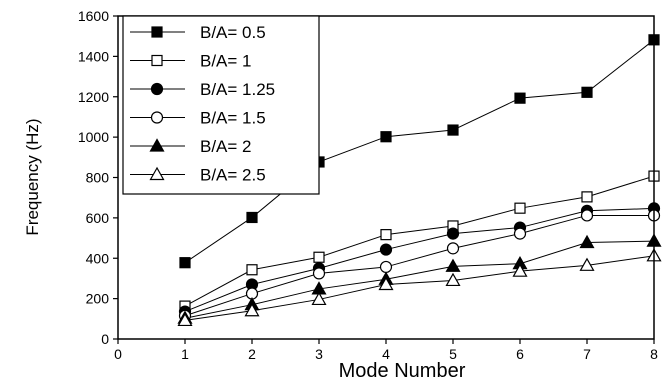  I want to click on legend-box, so click(221, 105).